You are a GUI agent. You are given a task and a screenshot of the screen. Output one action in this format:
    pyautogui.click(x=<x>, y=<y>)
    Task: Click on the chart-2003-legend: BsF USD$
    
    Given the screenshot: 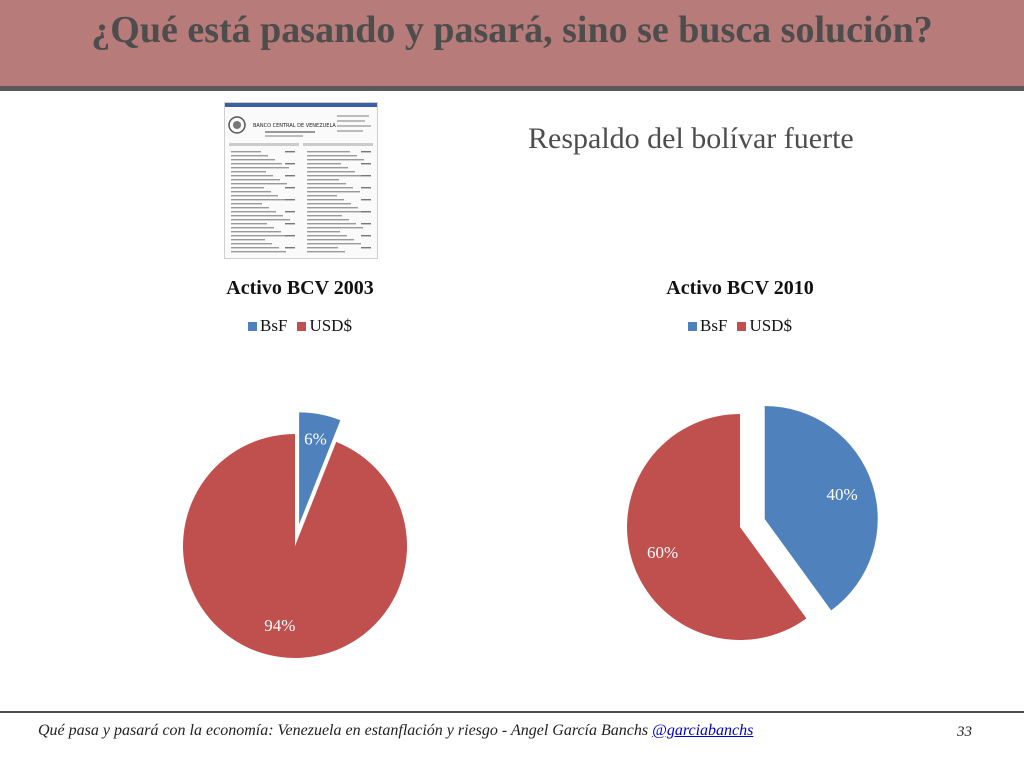 What is the action you would take?
    pyautogui.click(x=300, y=326)
    